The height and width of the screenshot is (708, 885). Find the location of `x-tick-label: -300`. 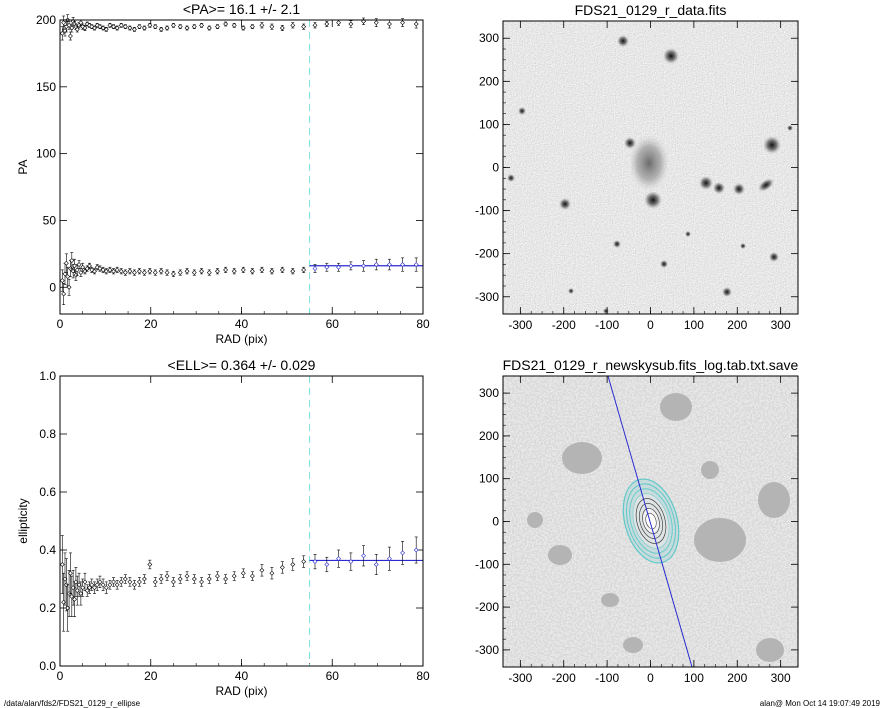

x-tick-label: -300 is located at coordinates (520, 325).